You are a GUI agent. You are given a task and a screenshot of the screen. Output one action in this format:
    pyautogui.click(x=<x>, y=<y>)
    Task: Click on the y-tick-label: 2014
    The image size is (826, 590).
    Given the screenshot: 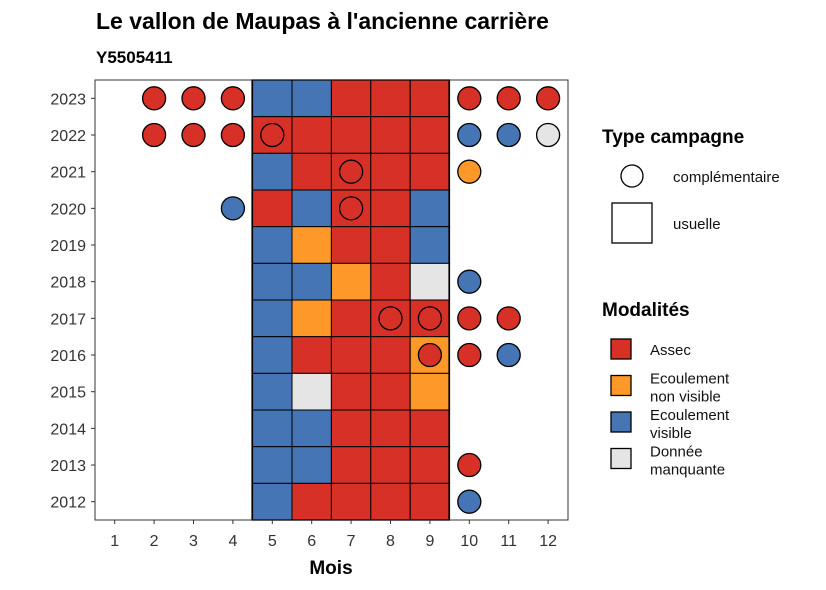 What is the action you would take?
    pyautogui.click(x=68, y=429)
    